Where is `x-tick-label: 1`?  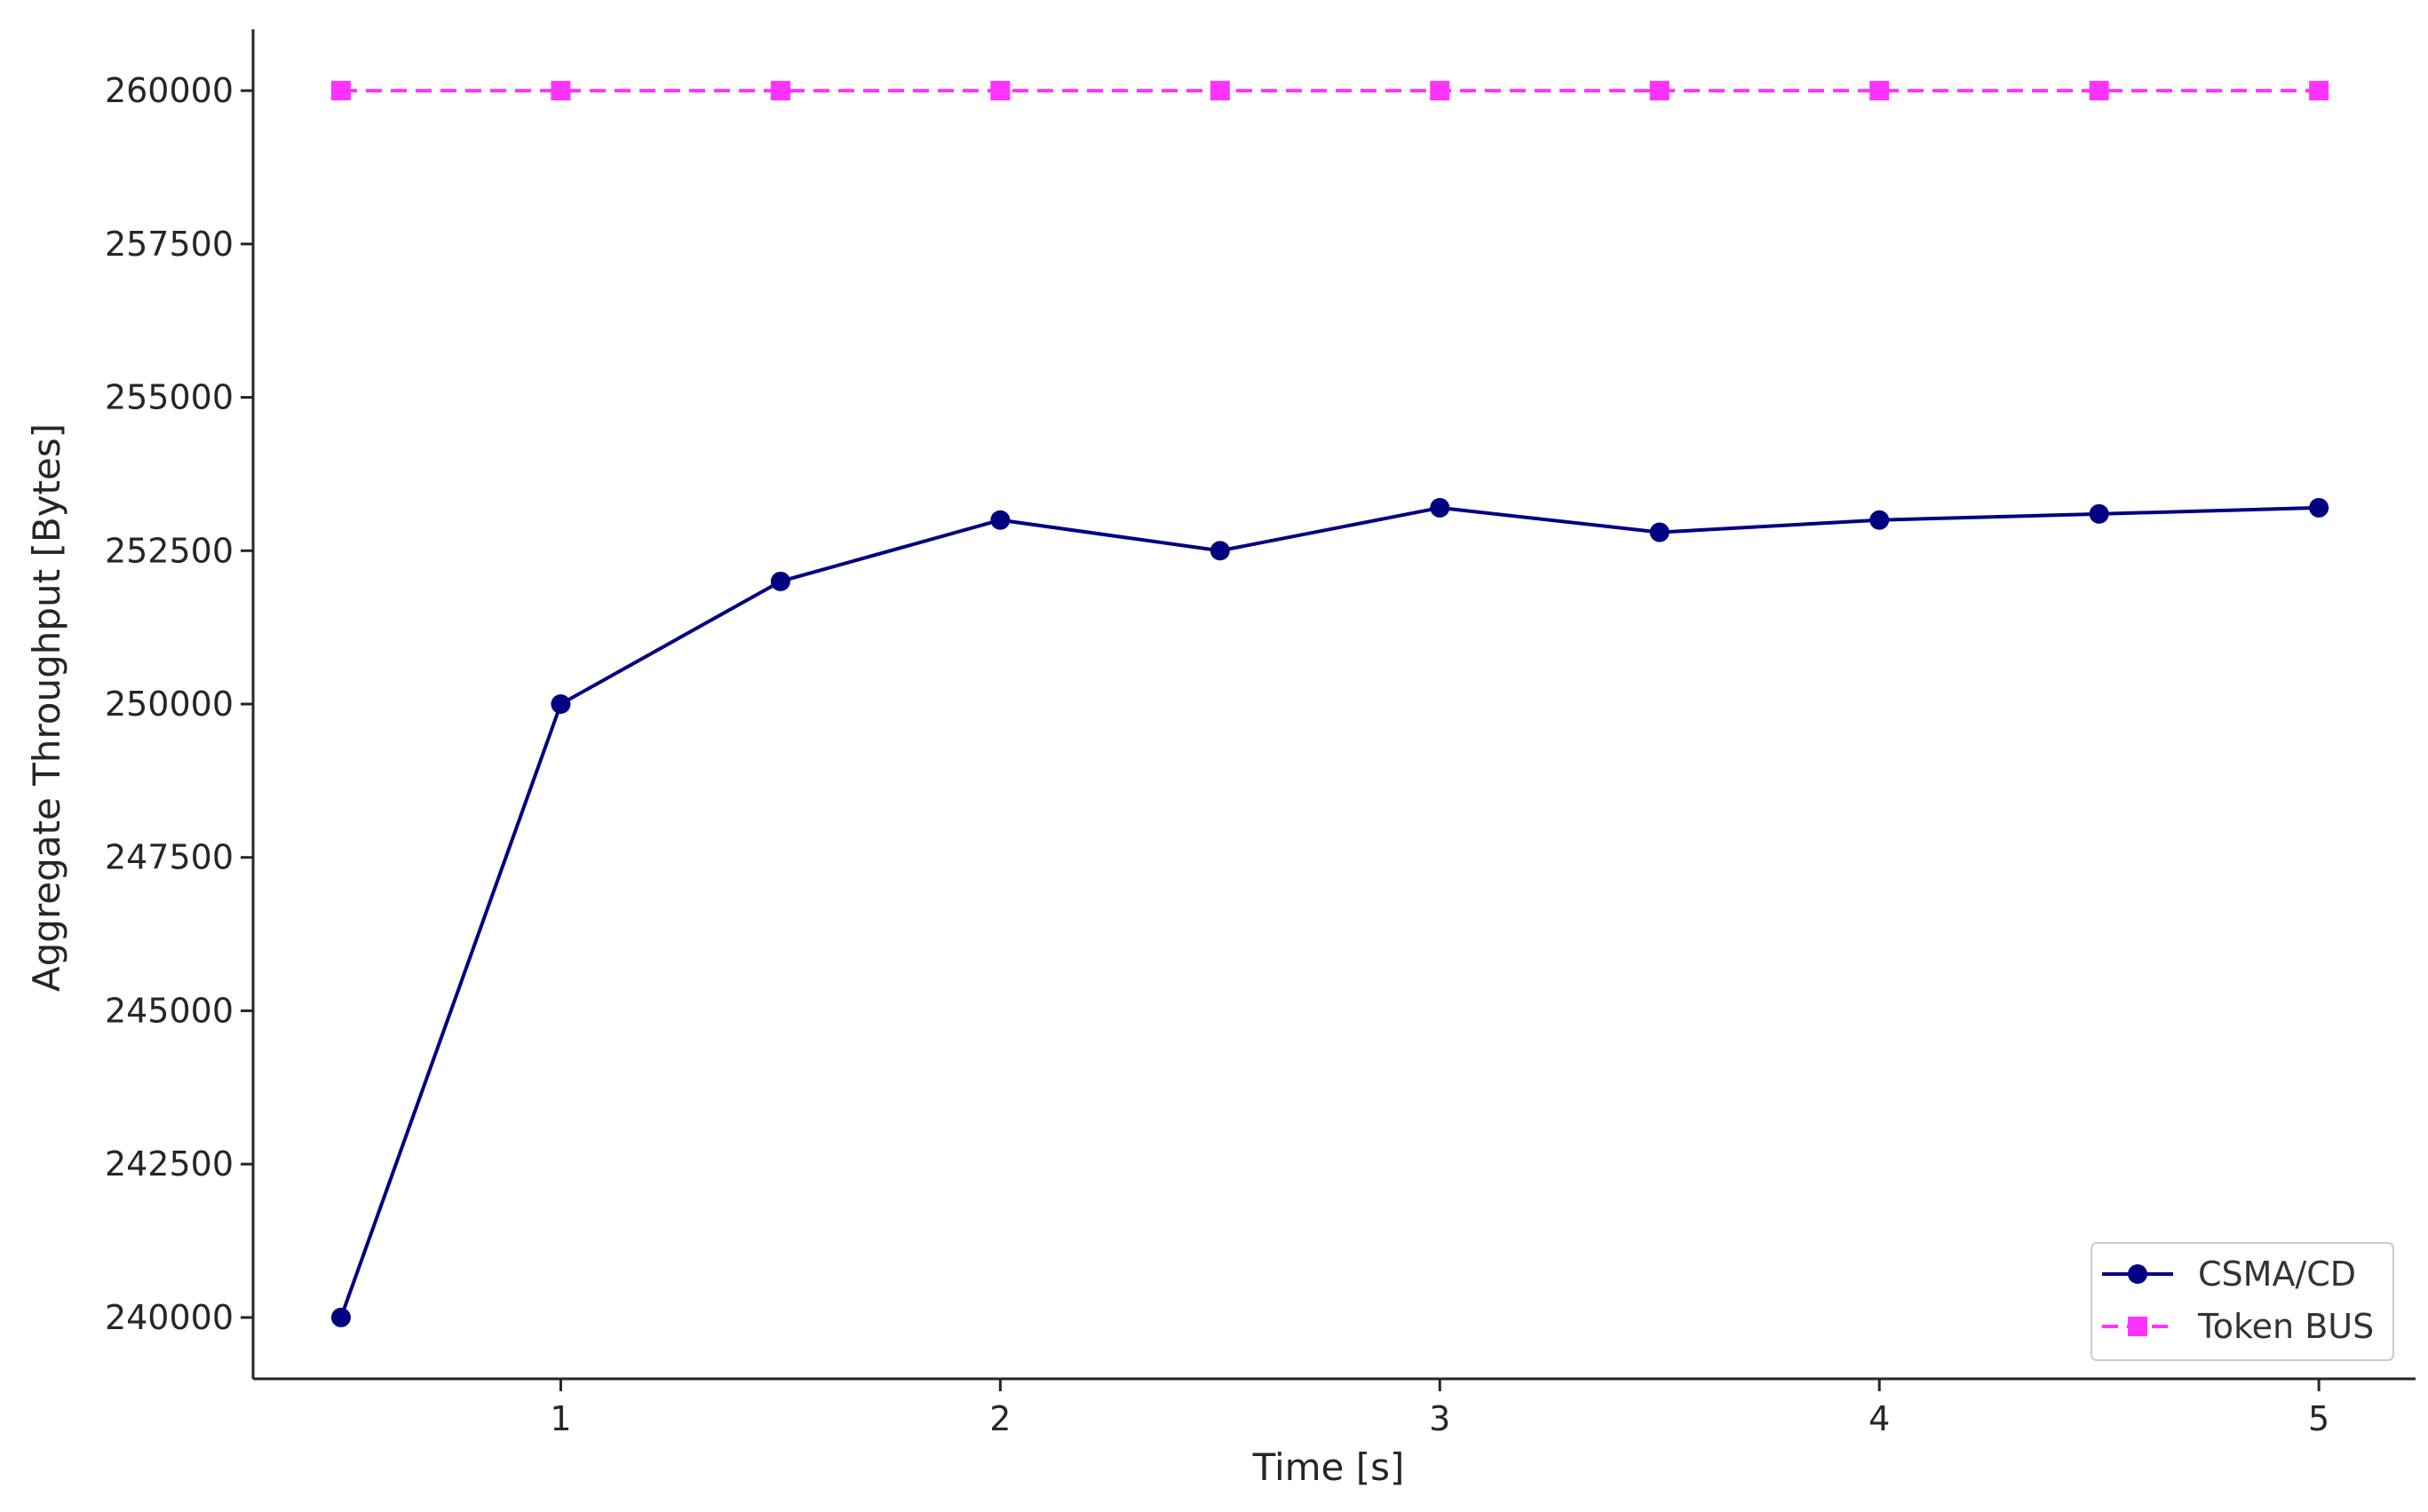
x-tick-label: 1 is located at coordinates (560, 1419).